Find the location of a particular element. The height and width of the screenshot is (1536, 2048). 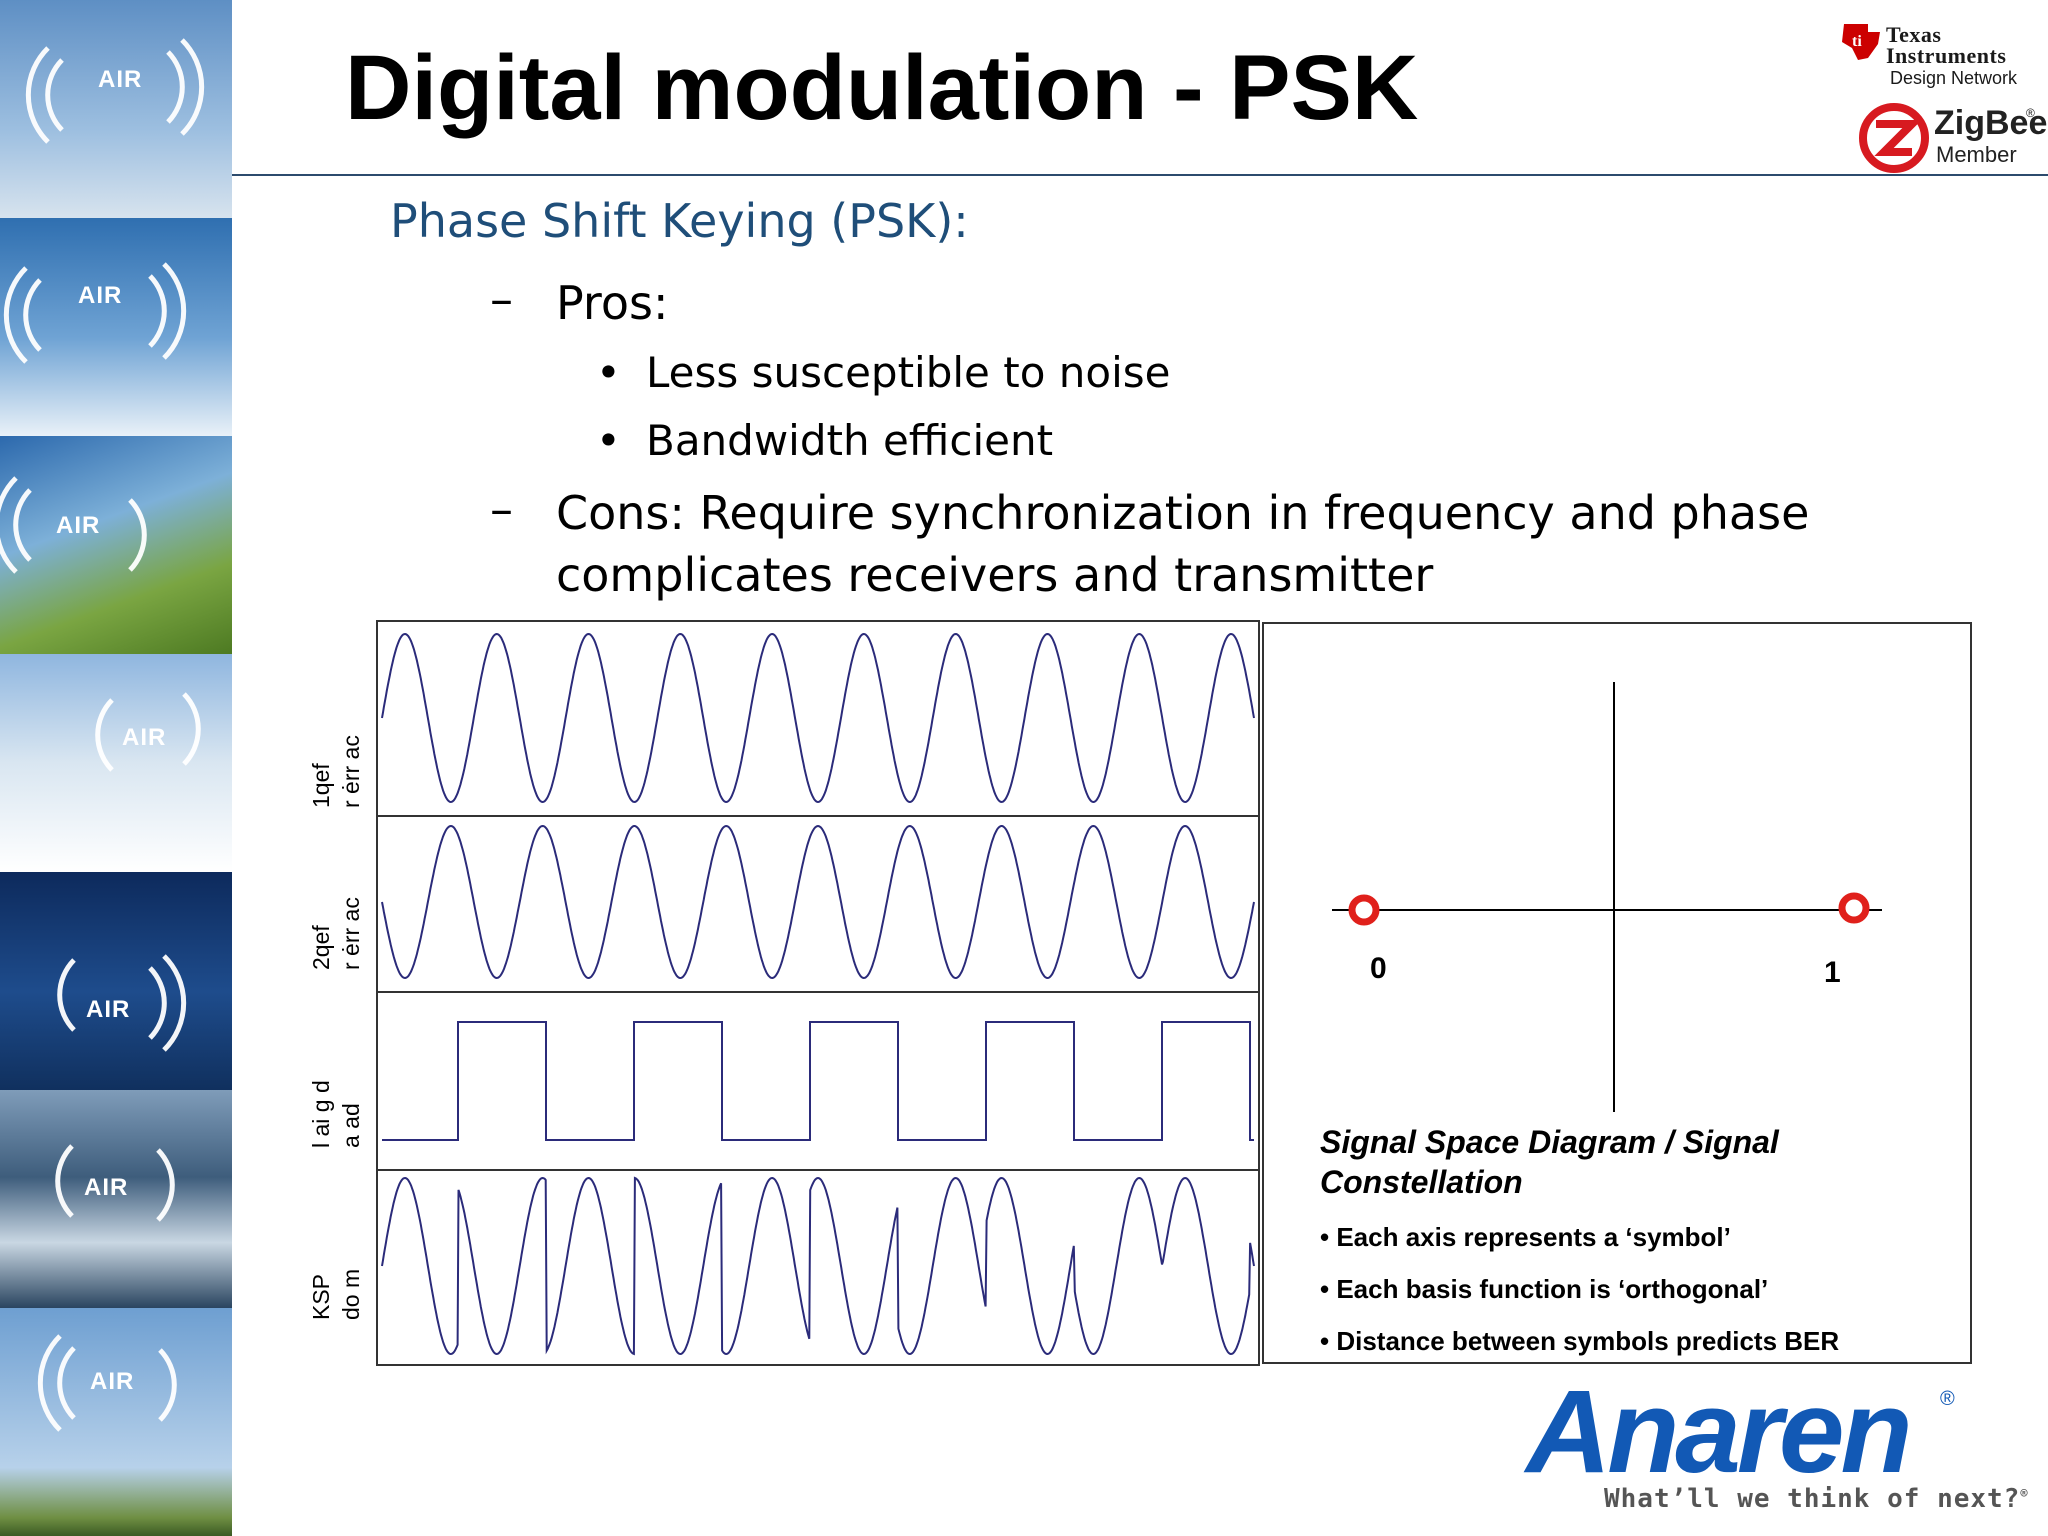

row-label-carrier-2: 2qef r ėrr ac is located at coordinates (336, 933).